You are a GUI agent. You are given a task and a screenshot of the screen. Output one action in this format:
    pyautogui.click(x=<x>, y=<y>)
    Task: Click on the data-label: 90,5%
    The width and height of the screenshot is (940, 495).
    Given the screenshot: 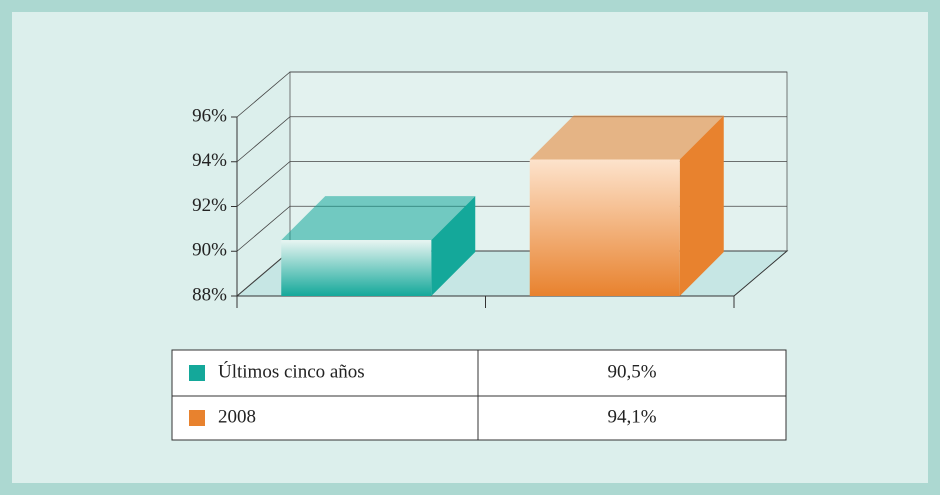 What is the action you would take?
    pyautogui.click(x=631, y=371)
    